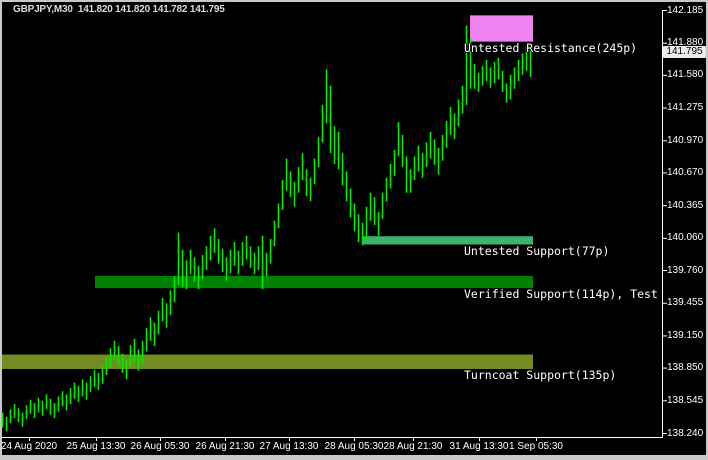 The height and width of the screenshot is (460, 708). I want to click on price-axis-label: 141.880, so click(685, 43).